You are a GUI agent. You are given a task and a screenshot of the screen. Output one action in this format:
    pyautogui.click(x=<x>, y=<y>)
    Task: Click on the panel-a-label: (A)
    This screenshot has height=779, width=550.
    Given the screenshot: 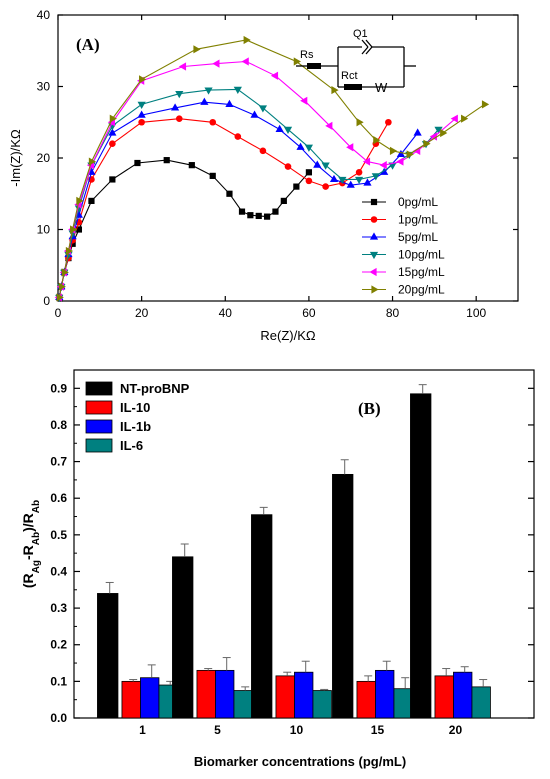 What is the action you would take?
    pyautogui.click(x=88, y=44)
    